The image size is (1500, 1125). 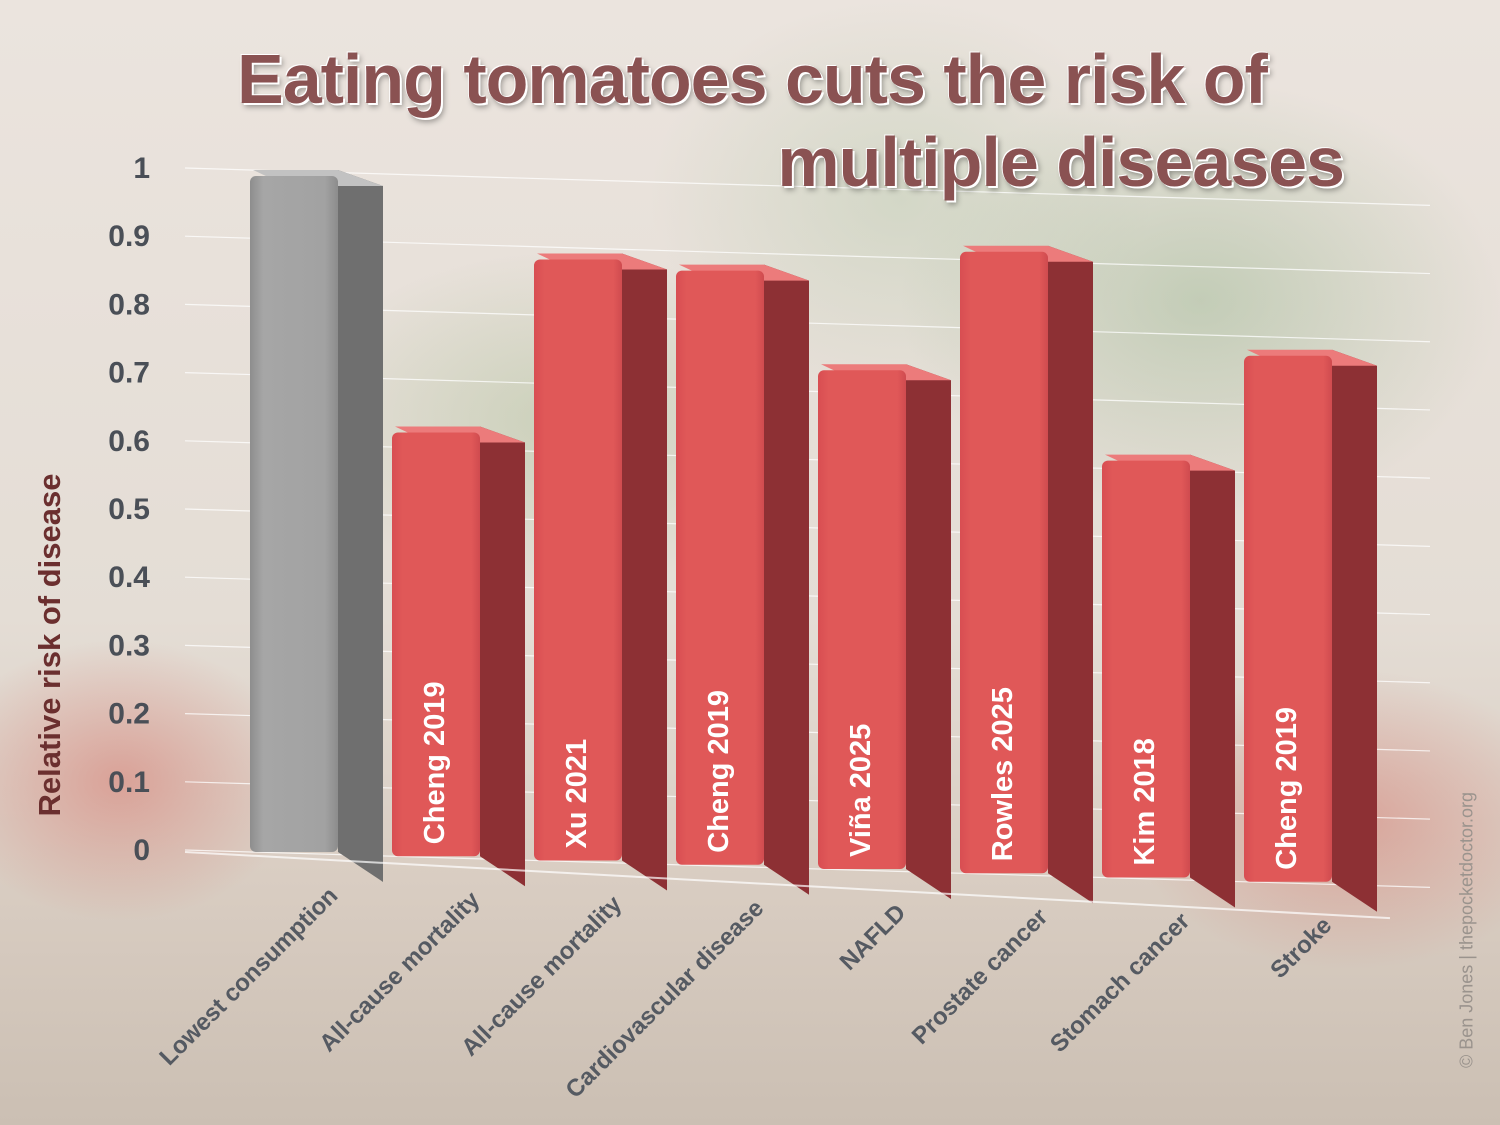 I want to click on x-category-label: Stroke, so click(x=1301, y=948).